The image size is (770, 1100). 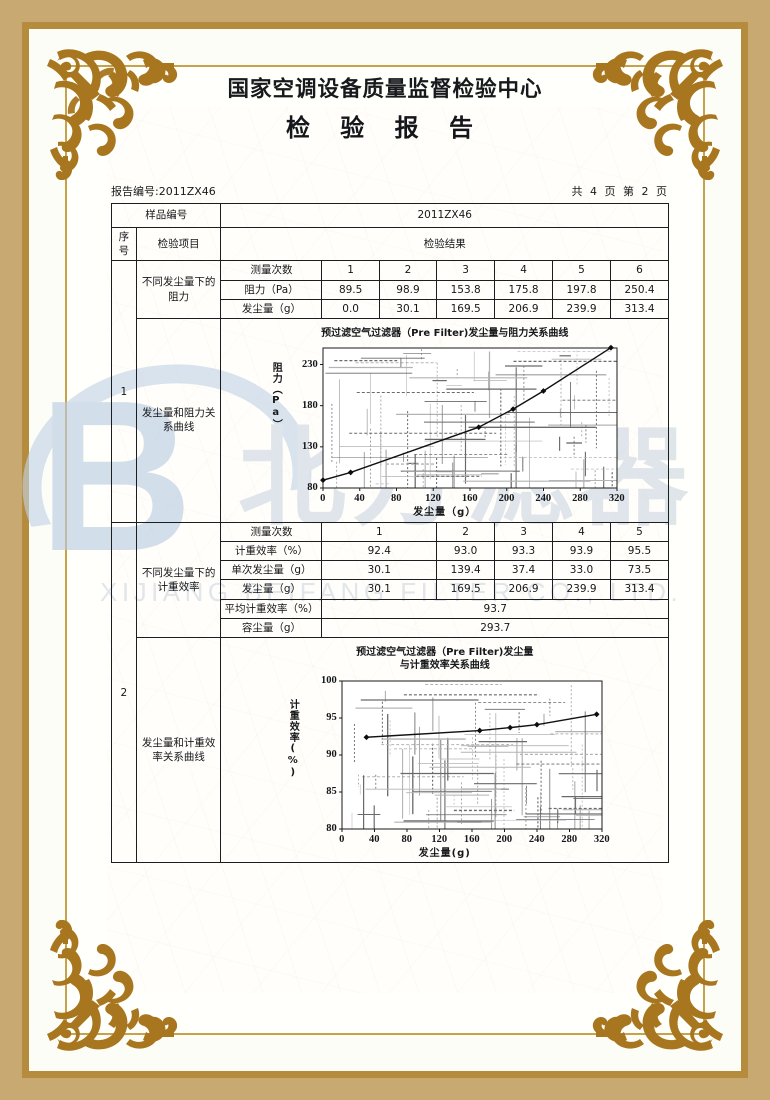 What do you see at coordinates (581, 532) in the screenshot?
I see `s2-count-4: 4` at bounding box center [581, 532].